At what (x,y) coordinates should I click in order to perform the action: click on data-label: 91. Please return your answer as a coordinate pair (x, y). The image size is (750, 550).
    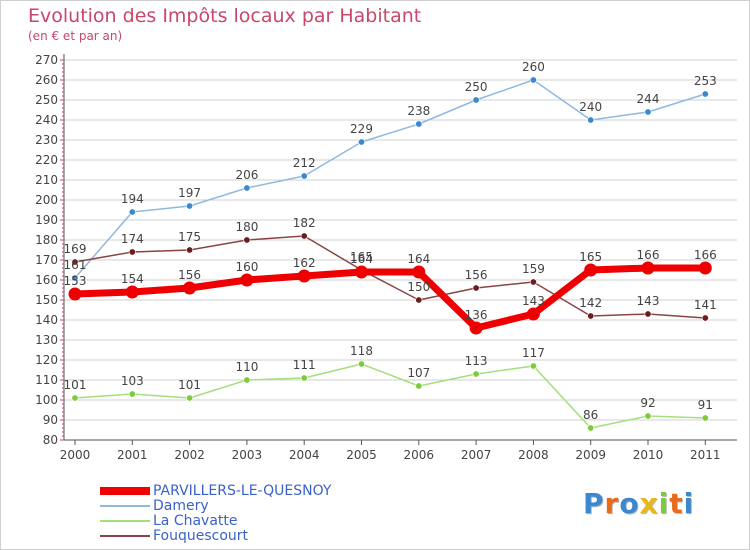
    Looking at the image, I should click on (705, 405).